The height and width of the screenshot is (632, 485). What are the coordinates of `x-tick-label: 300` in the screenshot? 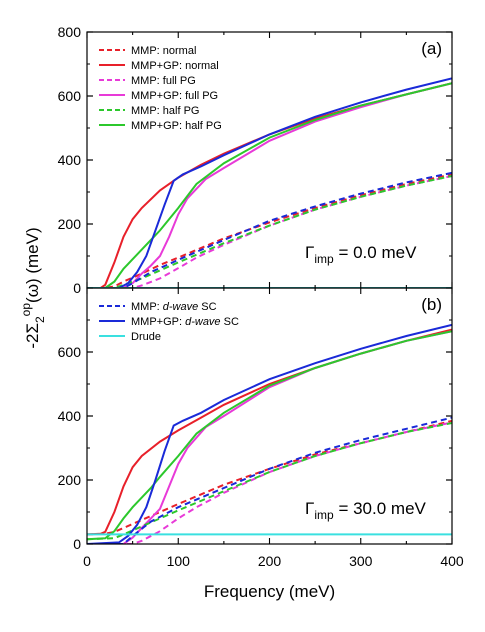 It's located at (361, 561).